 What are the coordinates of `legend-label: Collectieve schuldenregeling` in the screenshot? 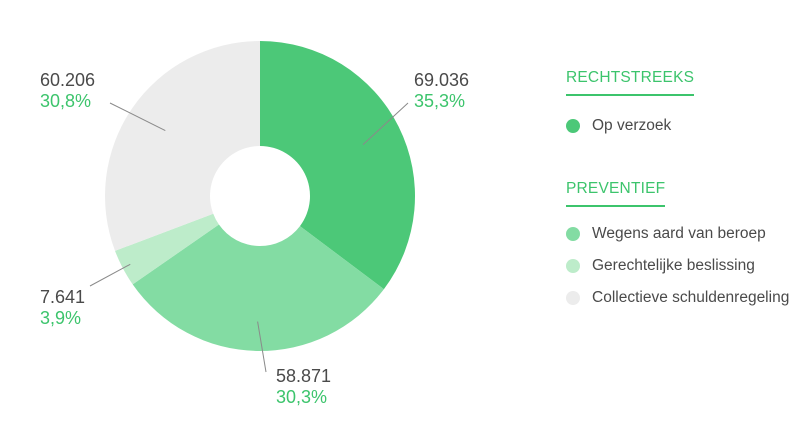 It's located at (691, 297).